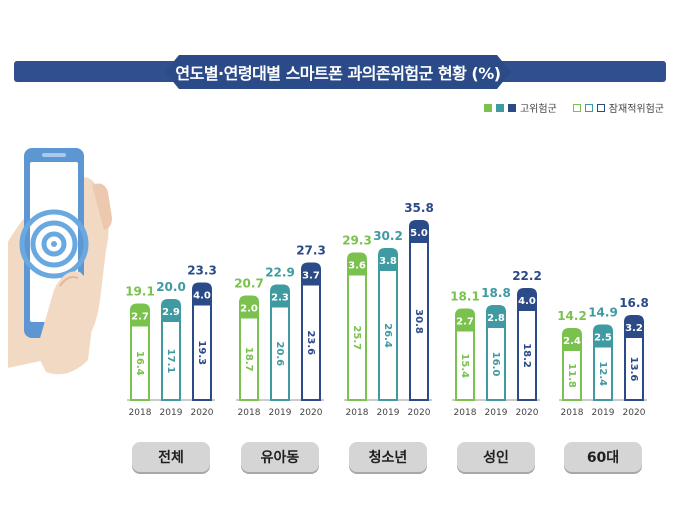 The width and height of the screenshot is (680, 510). What do you see at coordinates (419, 208) in the screenshot?
I see `label-total-value: 35.8` at bounding box center [419, 208].